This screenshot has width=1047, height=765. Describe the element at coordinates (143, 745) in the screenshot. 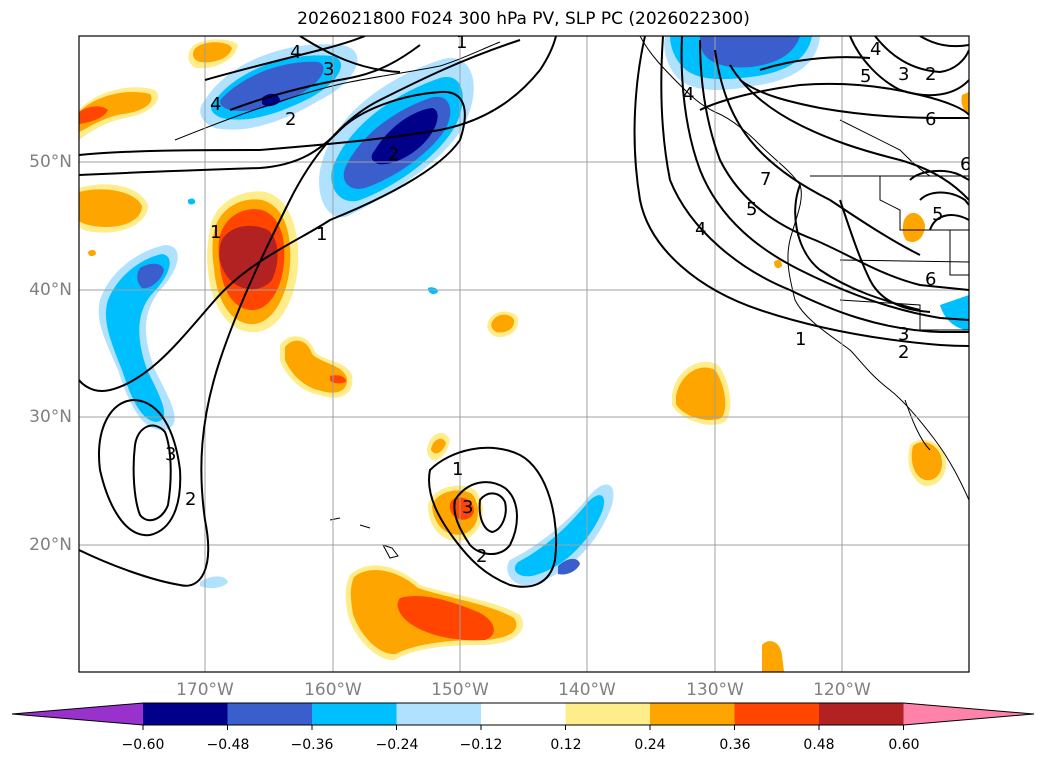

I see `colorbar-tick: −0.60` at that location.